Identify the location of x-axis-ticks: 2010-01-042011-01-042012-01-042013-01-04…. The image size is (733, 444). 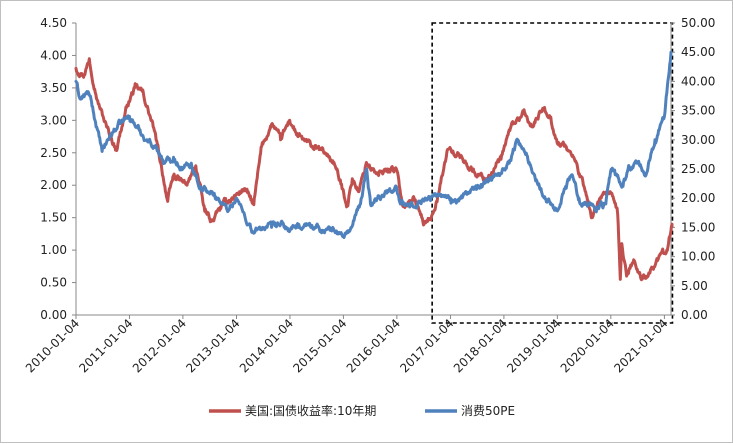
(347, 345).